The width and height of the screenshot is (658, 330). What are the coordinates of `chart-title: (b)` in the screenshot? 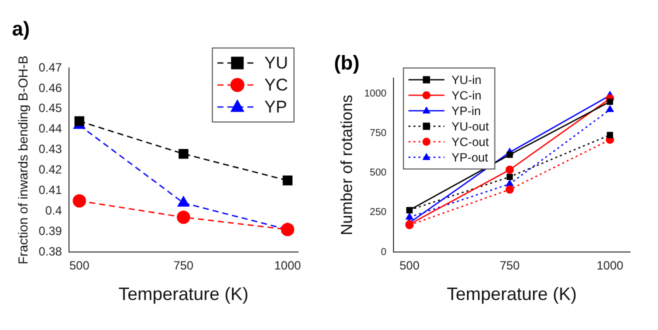 It's located at (347, 63).